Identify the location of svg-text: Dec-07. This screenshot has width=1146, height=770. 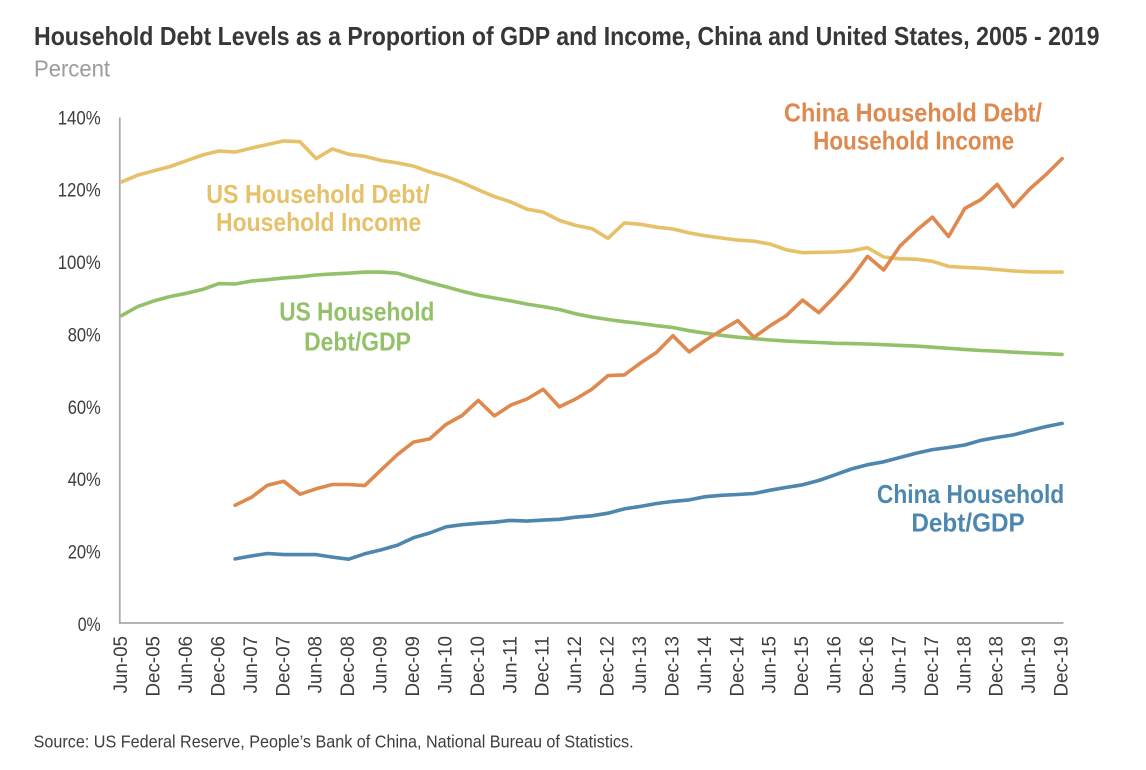
(283, 666).